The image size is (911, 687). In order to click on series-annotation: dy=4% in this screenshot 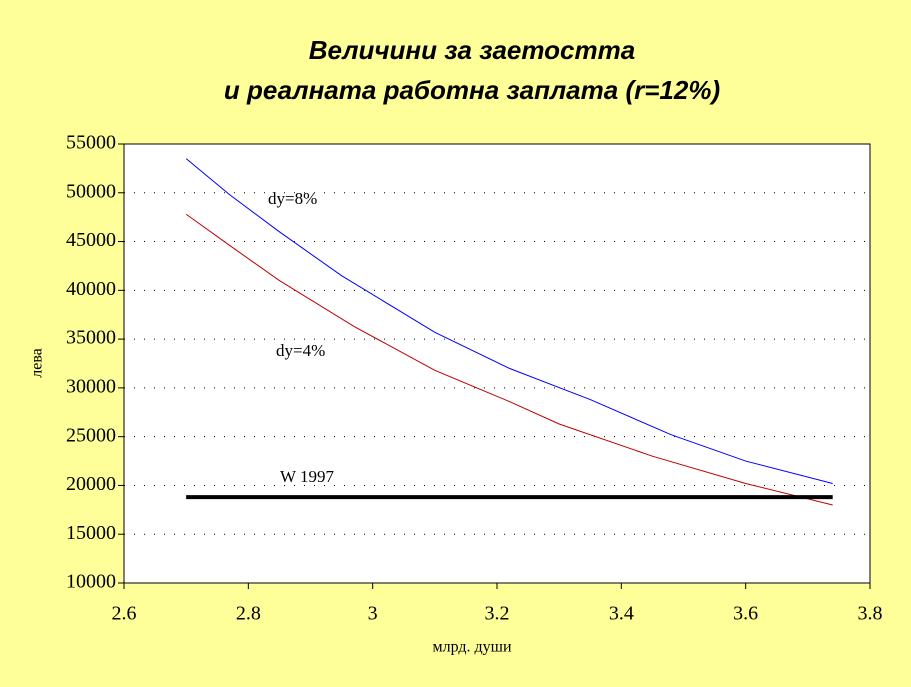, I will do `click(300, 350)`.